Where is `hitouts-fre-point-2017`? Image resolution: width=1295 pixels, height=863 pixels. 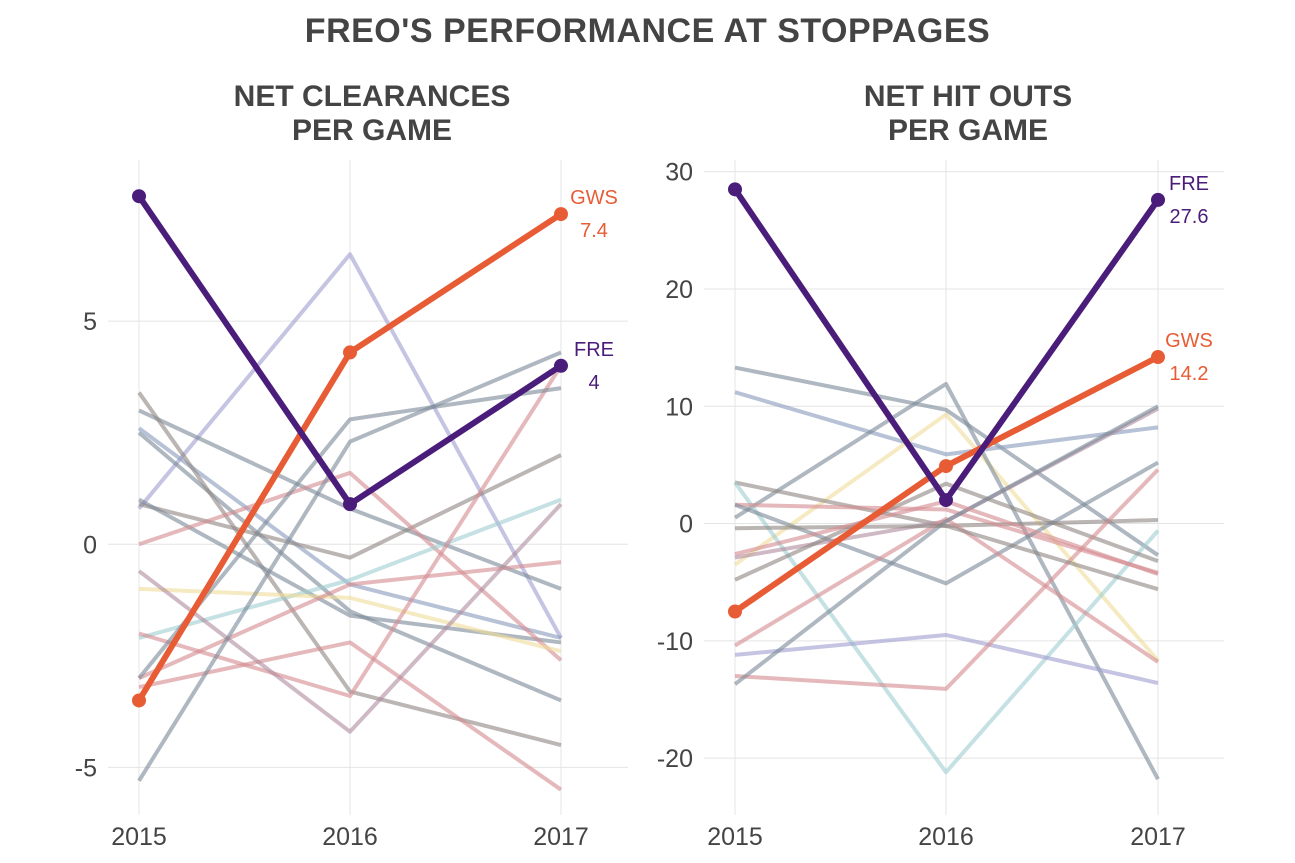 hitouts-fre-point-2017 is located at coordinates (1158, 199).